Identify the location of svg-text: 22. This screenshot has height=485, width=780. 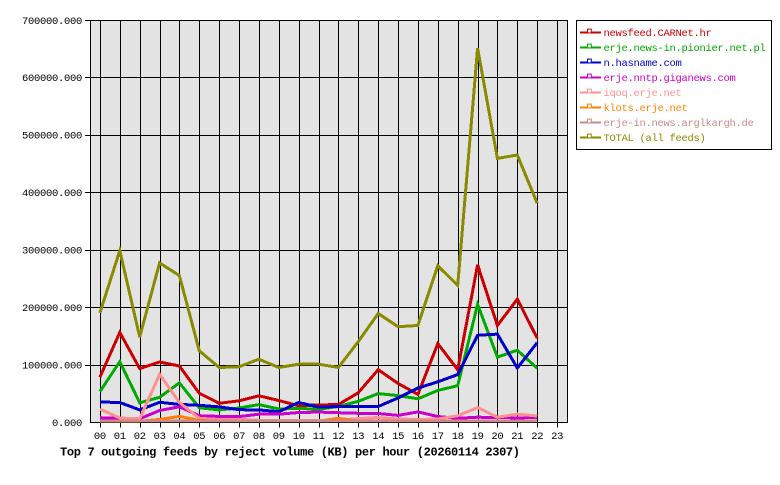
(537, 437).